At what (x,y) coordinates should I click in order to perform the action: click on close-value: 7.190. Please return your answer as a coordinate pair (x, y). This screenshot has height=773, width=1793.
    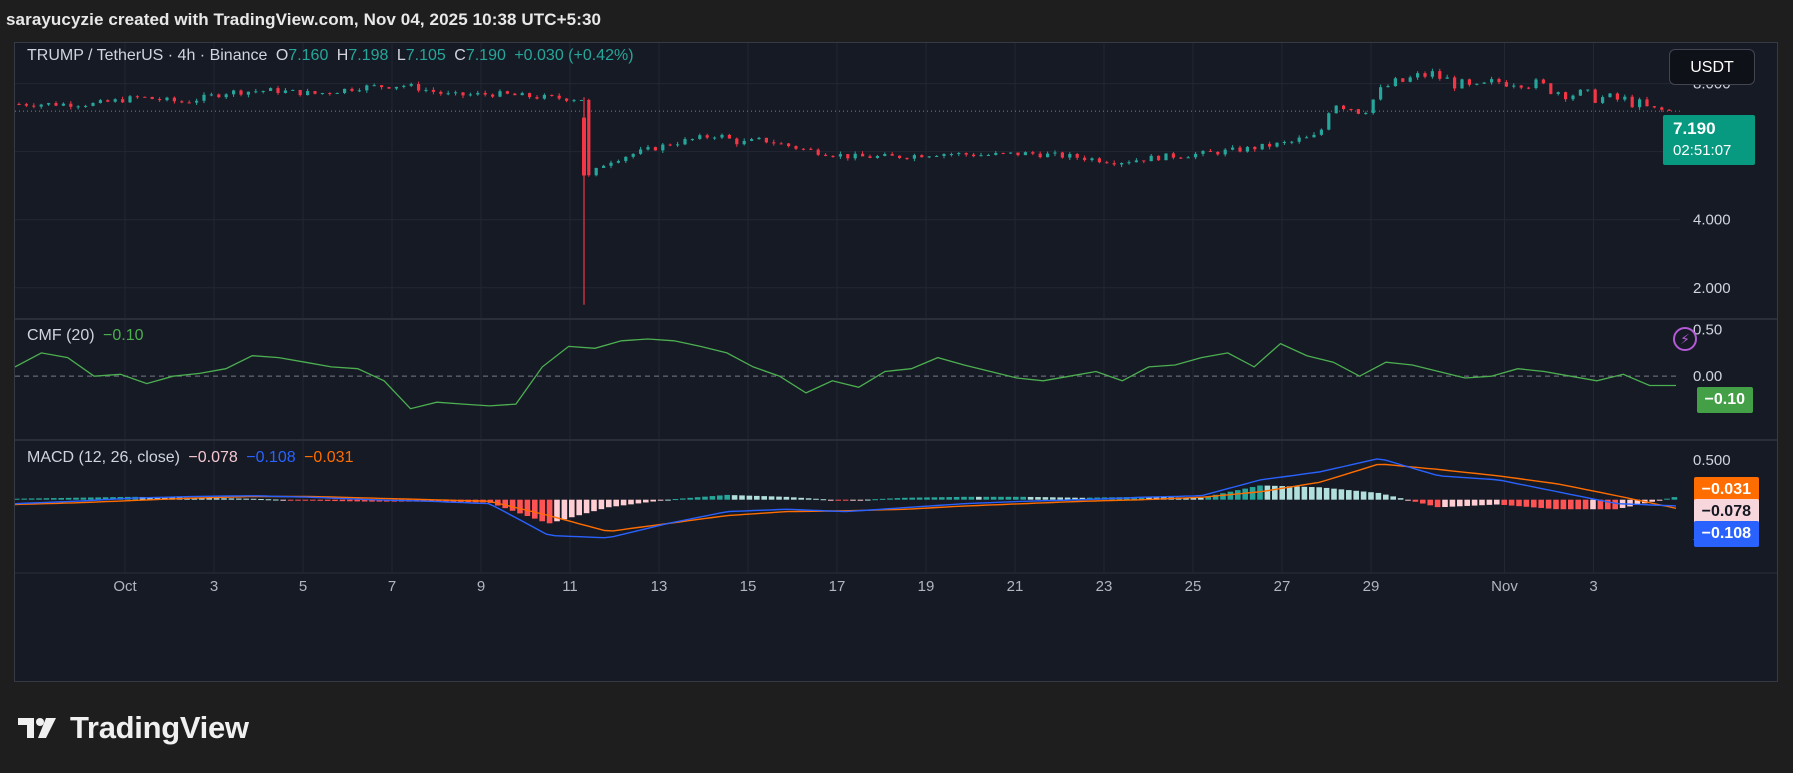
    Looking at the image, I should click on (485, 55).